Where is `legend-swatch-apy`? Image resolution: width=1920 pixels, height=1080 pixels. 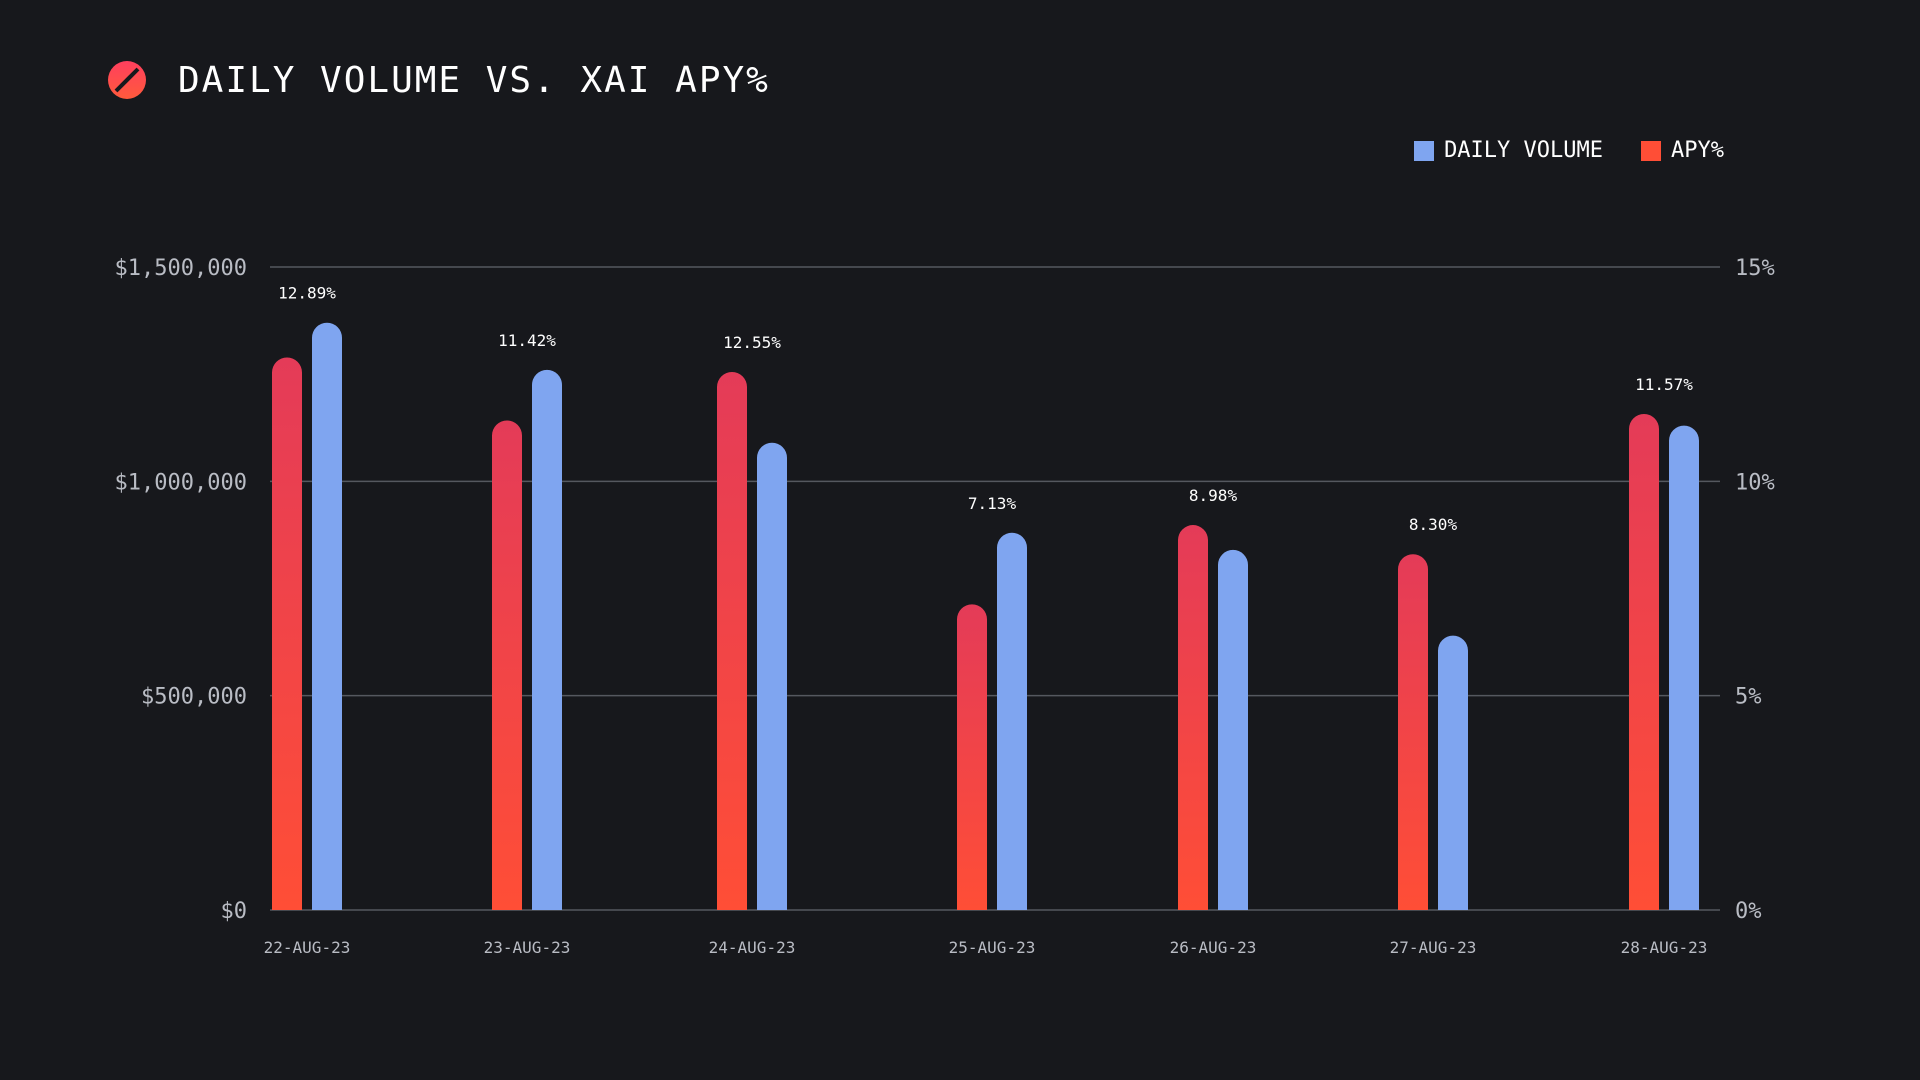
legend-swatch-apy is located at coordinates (1651, 150).